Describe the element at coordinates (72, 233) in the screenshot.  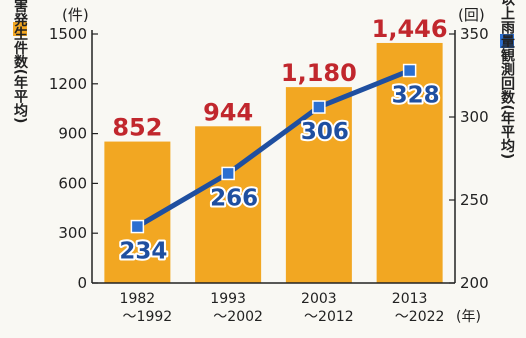
I see `left-tick-label-300: 300` at that location.